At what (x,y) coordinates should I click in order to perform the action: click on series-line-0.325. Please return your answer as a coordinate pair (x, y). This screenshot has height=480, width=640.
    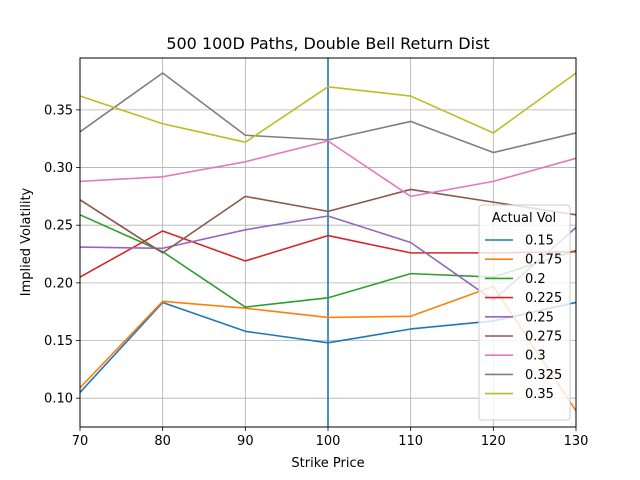
    Looking at the image, I should click on (328, 113).